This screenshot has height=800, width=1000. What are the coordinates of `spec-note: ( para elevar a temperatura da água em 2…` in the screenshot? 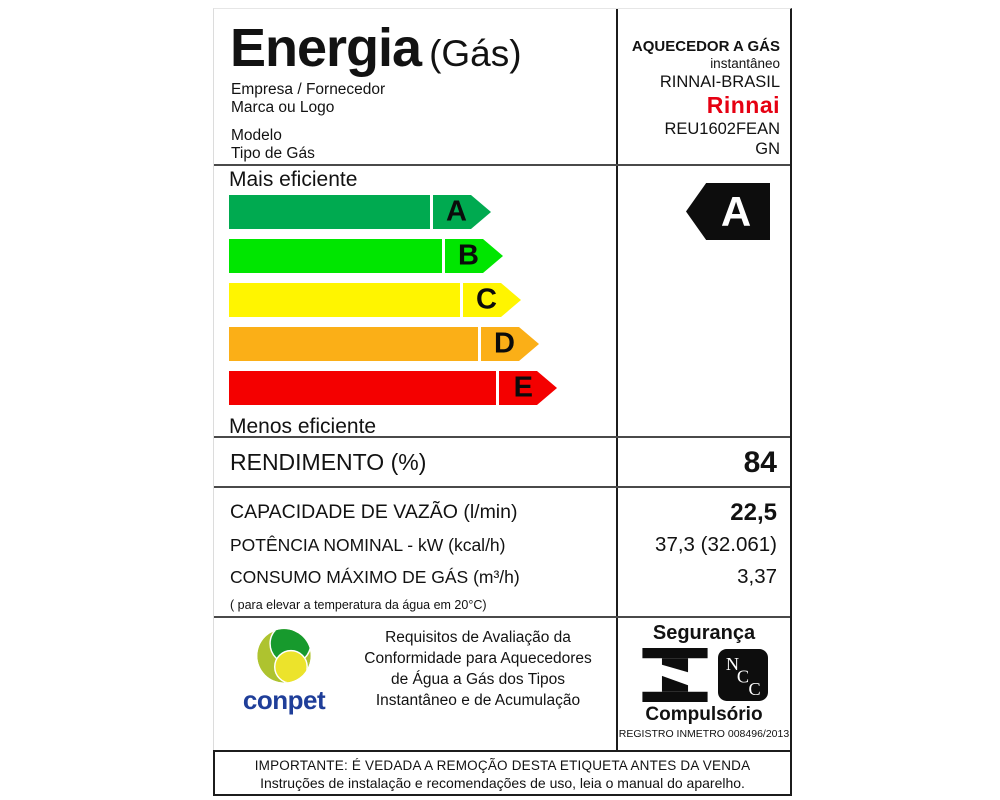 It's located at (358, 605).